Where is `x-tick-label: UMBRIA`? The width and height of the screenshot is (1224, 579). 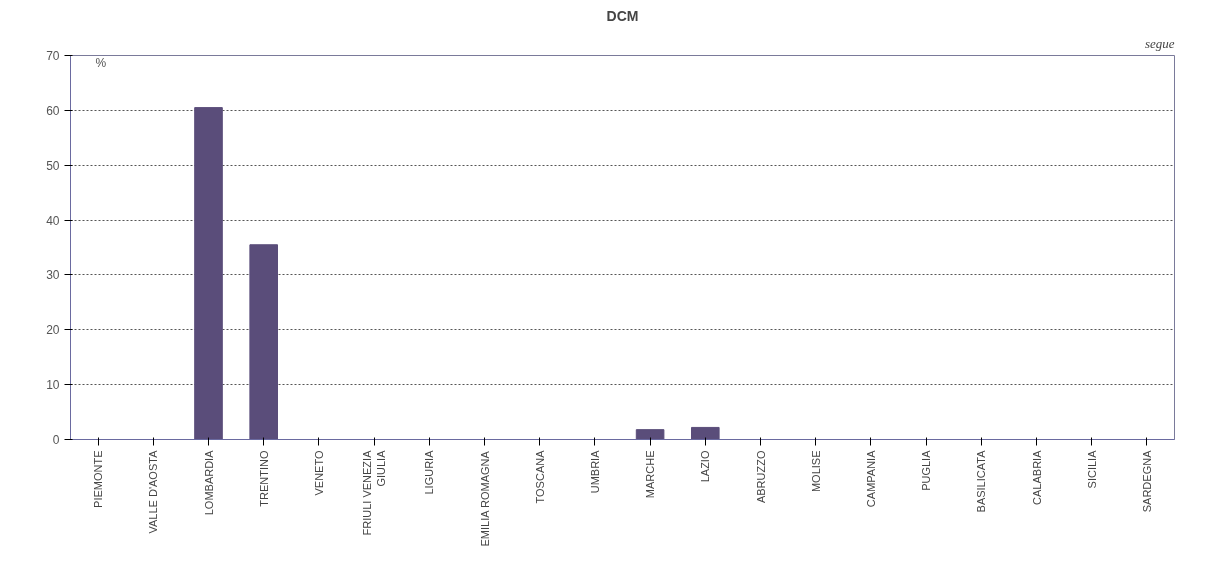 x-tick-label: UMBRIA is located at coordinates (594, 471).